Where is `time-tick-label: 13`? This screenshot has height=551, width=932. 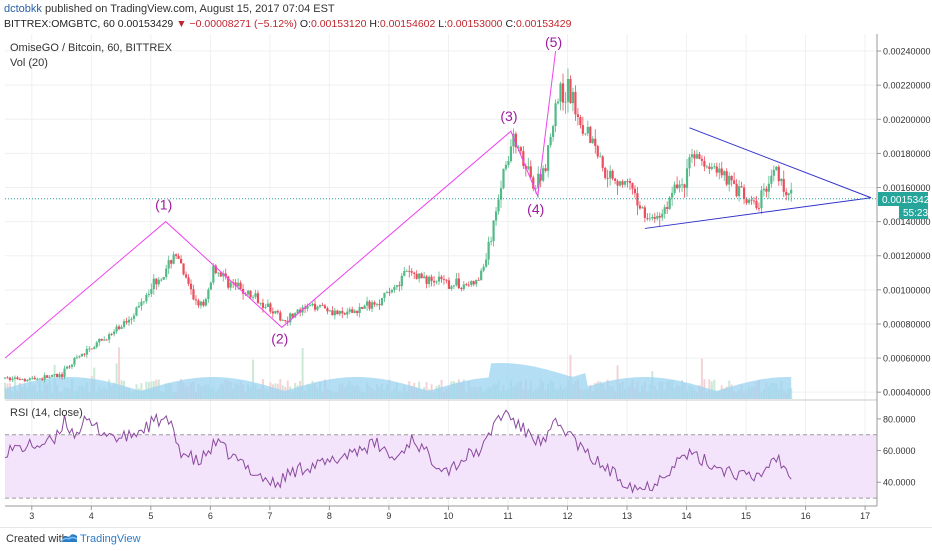
time-tick-label: 13 is located at coordinates (627, 516).